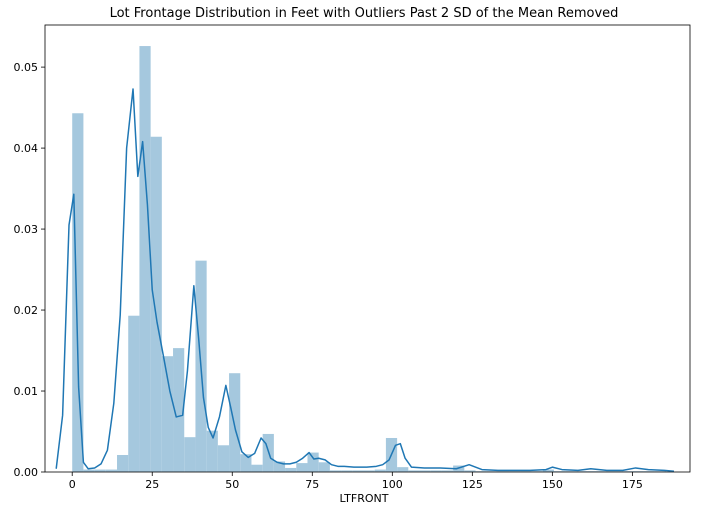 The image size is (728, 513). I want to click on y-tick-label: 0.03, so click(26, 229).